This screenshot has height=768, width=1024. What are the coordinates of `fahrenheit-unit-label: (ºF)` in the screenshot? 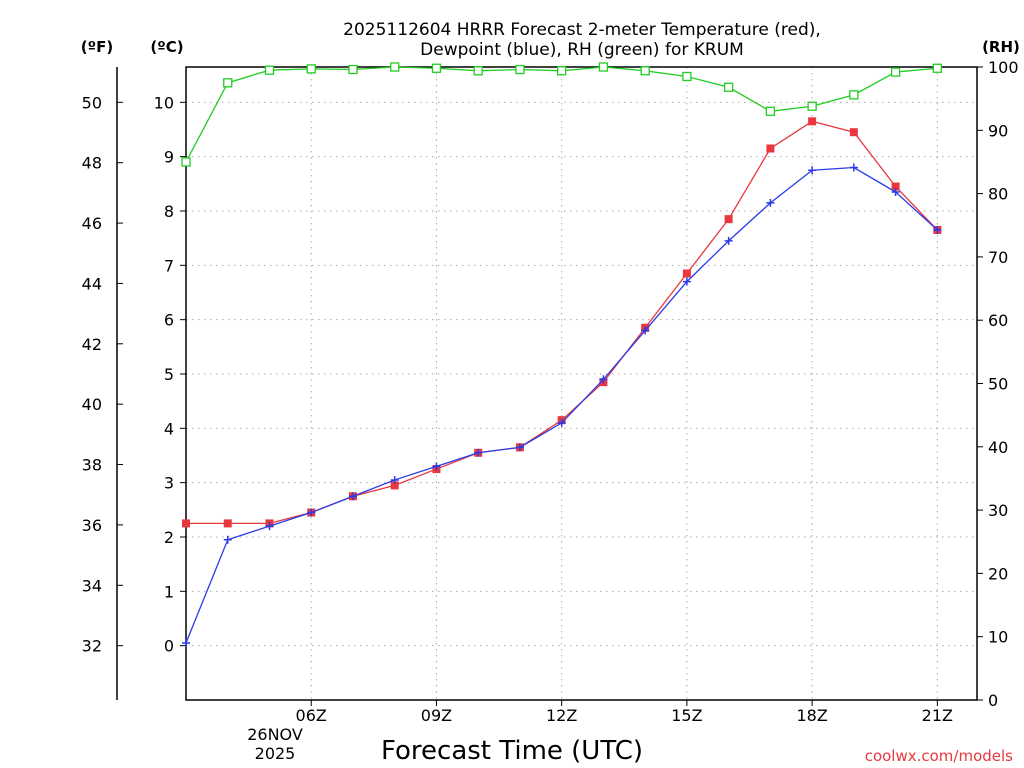 It's located at (97, 47).